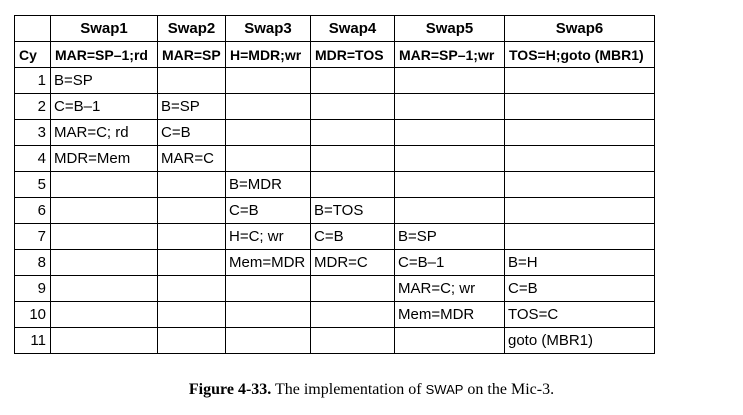 The image size is (743, 415). Describe the element at coordinates (579, 340) in the screenshot. I see `table-cell: goto (MBR1)` at that location.